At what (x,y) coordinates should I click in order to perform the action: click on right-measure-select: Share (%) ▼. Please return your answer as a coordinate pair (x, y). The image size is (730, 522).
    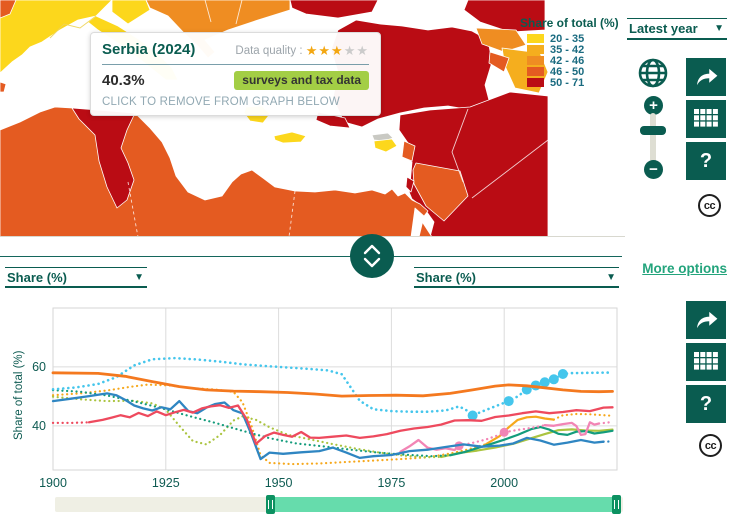
    Looking at the image, I should click on (516, 277).